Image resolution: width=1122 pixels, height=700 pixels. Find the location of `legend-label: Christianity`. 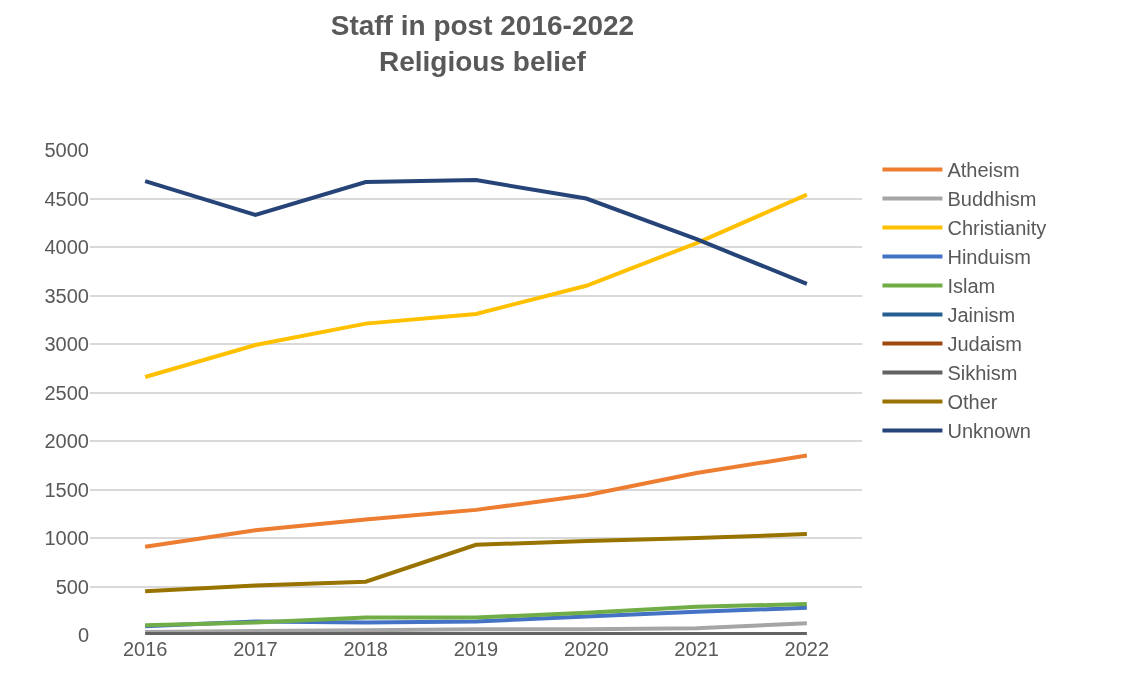

legend-label: Christianity is located at coordinates (997, 228).